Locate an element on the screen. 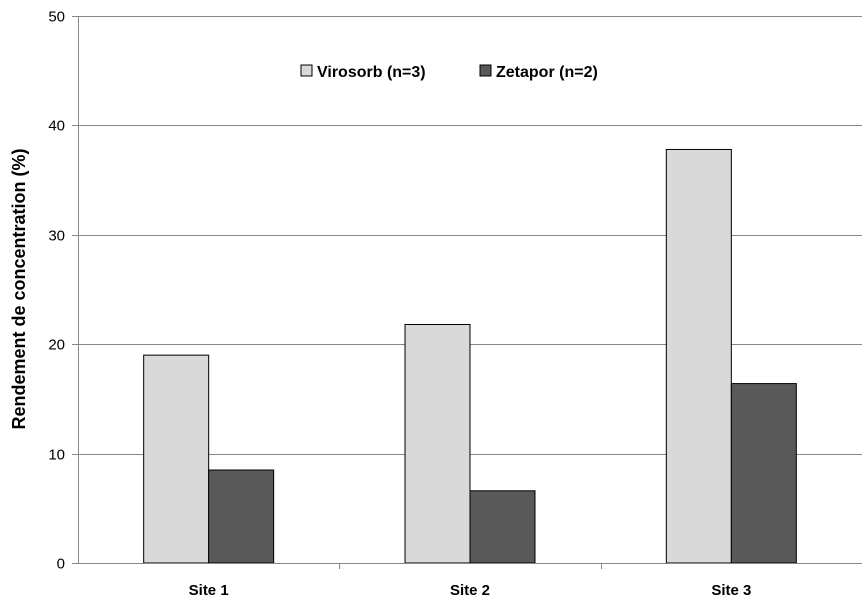 The height and width of the screenshot is (606, 865). y-tick-label: 20 is located at coordinates (56, 345).